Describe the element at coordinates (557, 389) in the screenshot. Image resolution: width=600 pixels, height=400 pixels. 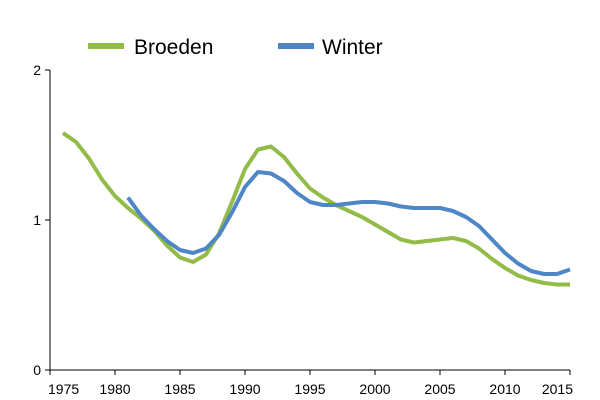
I see `x-tick-label: 2015` at that location.